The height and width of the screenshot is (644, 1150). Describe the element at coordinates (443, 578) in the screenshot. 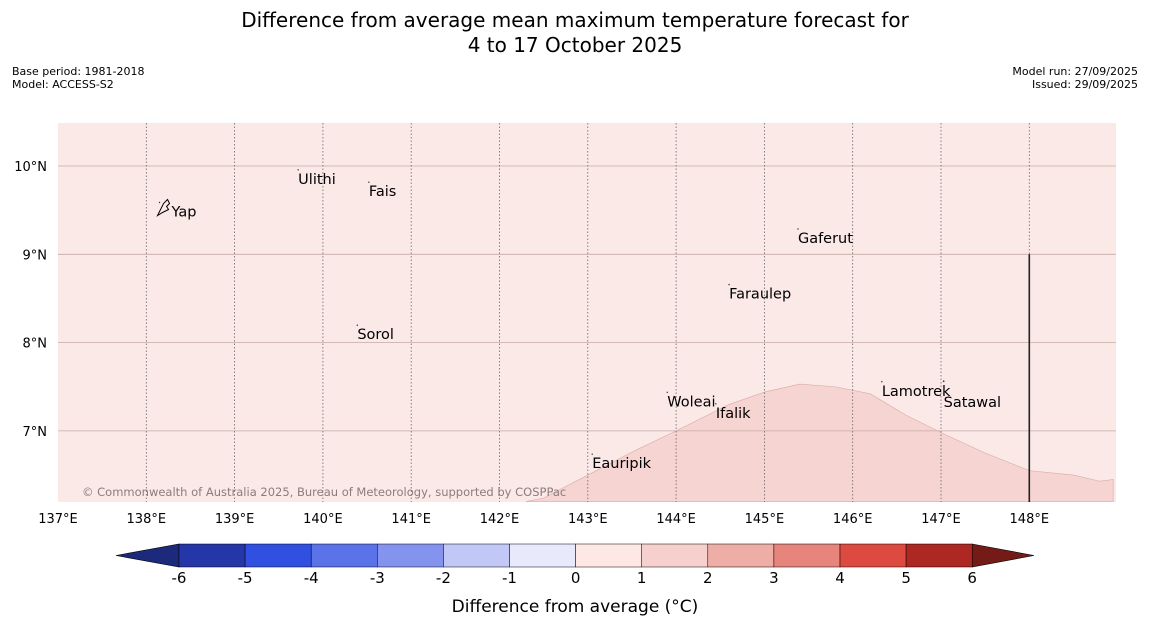

I see `colorbar-tick-label: -2` at that location.